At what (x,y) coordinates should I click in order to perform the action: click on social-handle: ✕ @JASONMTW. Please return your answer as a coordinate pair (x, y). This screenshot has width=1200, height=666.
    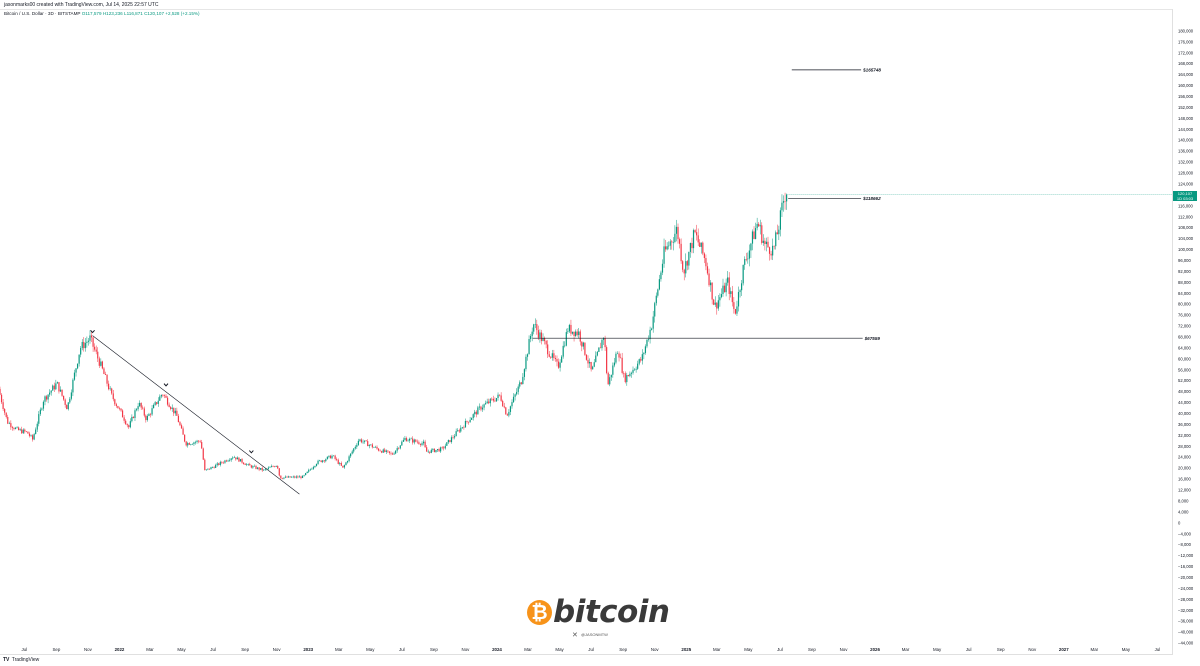
    Looking at the image, I should click on (590, 635).